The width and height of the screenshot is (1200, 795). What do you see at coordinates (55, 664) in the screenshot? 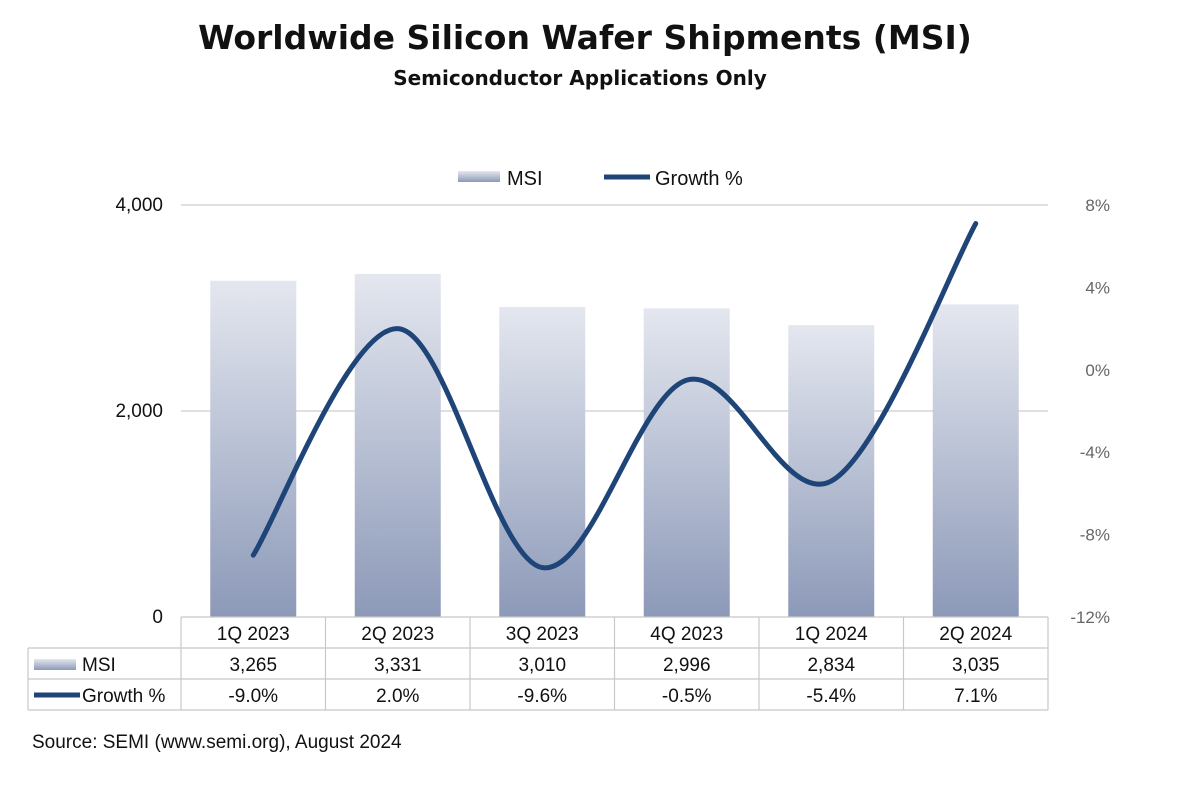
I see `table-swatch-msi` at bounding box center [55, 664].